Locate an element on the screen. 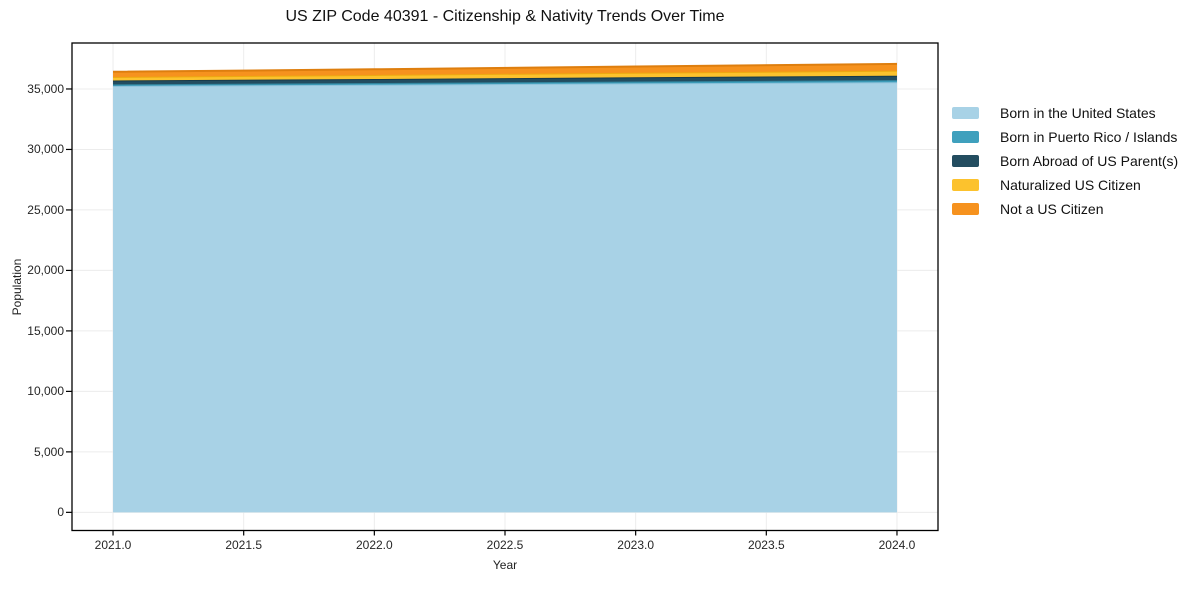 The height and width of the screenshot is (590, 1189). legend-label: Born in Puerto Rico / Islands is located at coordinates (1089, 137).